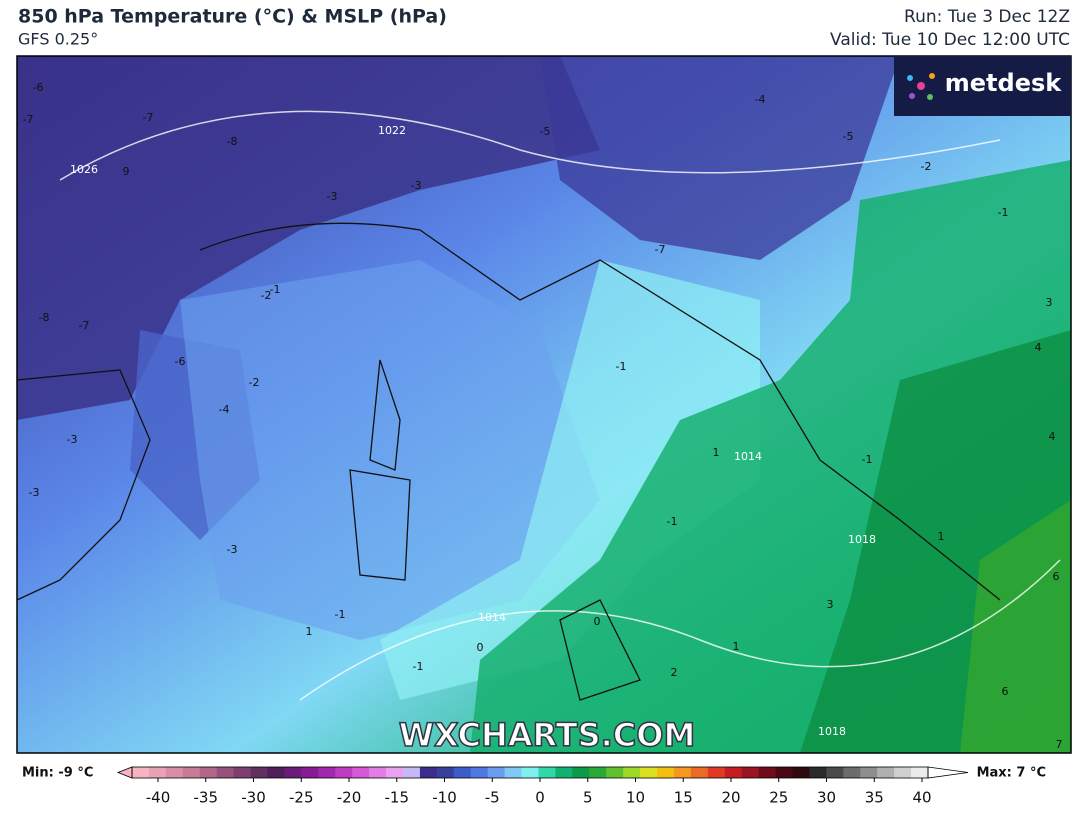  Describe the element at coordinates (392, 130) in the screenshot. I see `contour-label: 1022` at that location.